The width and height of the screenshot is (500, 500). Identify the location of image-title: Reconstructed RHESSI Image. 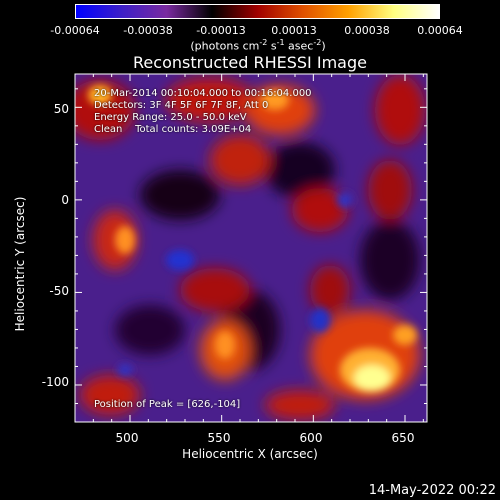
(250, 62).